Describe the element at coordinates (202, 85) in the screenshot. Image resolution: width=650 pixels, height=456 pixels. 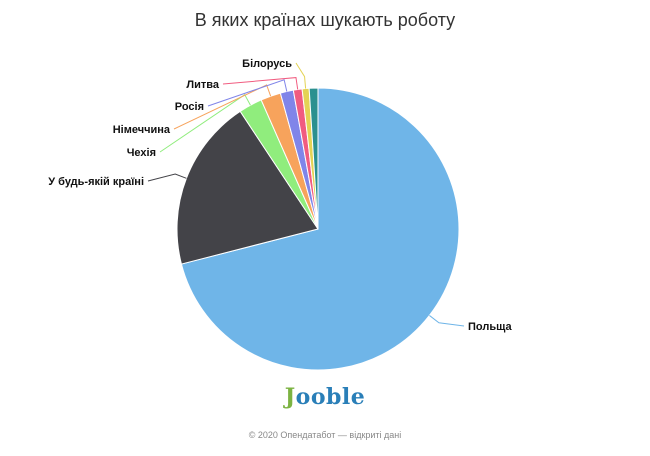
I see `slice-label: Литва` at that location.